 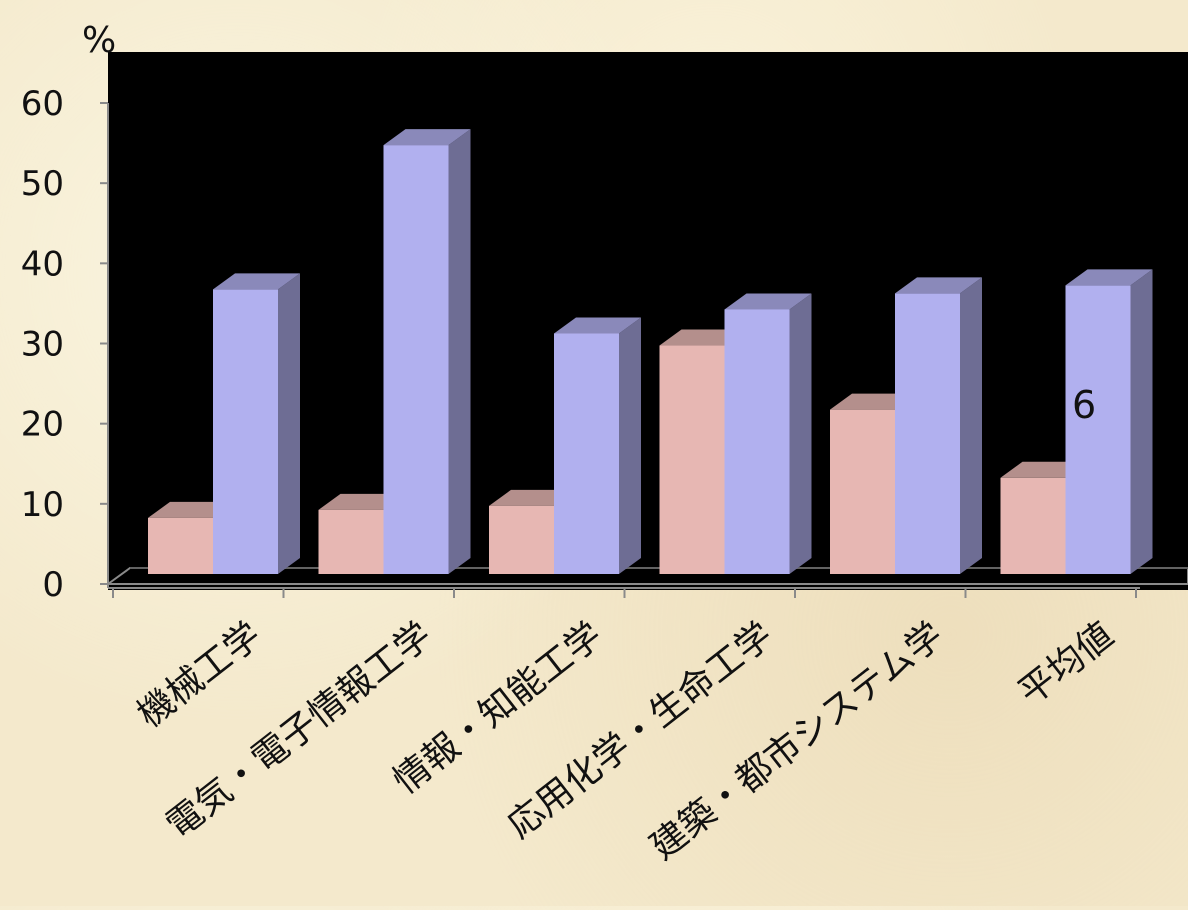 What do you see at coordinates (42, 264) in the screenshot?
I see `y-tick-label: 40` at bounding box center [42, 264].